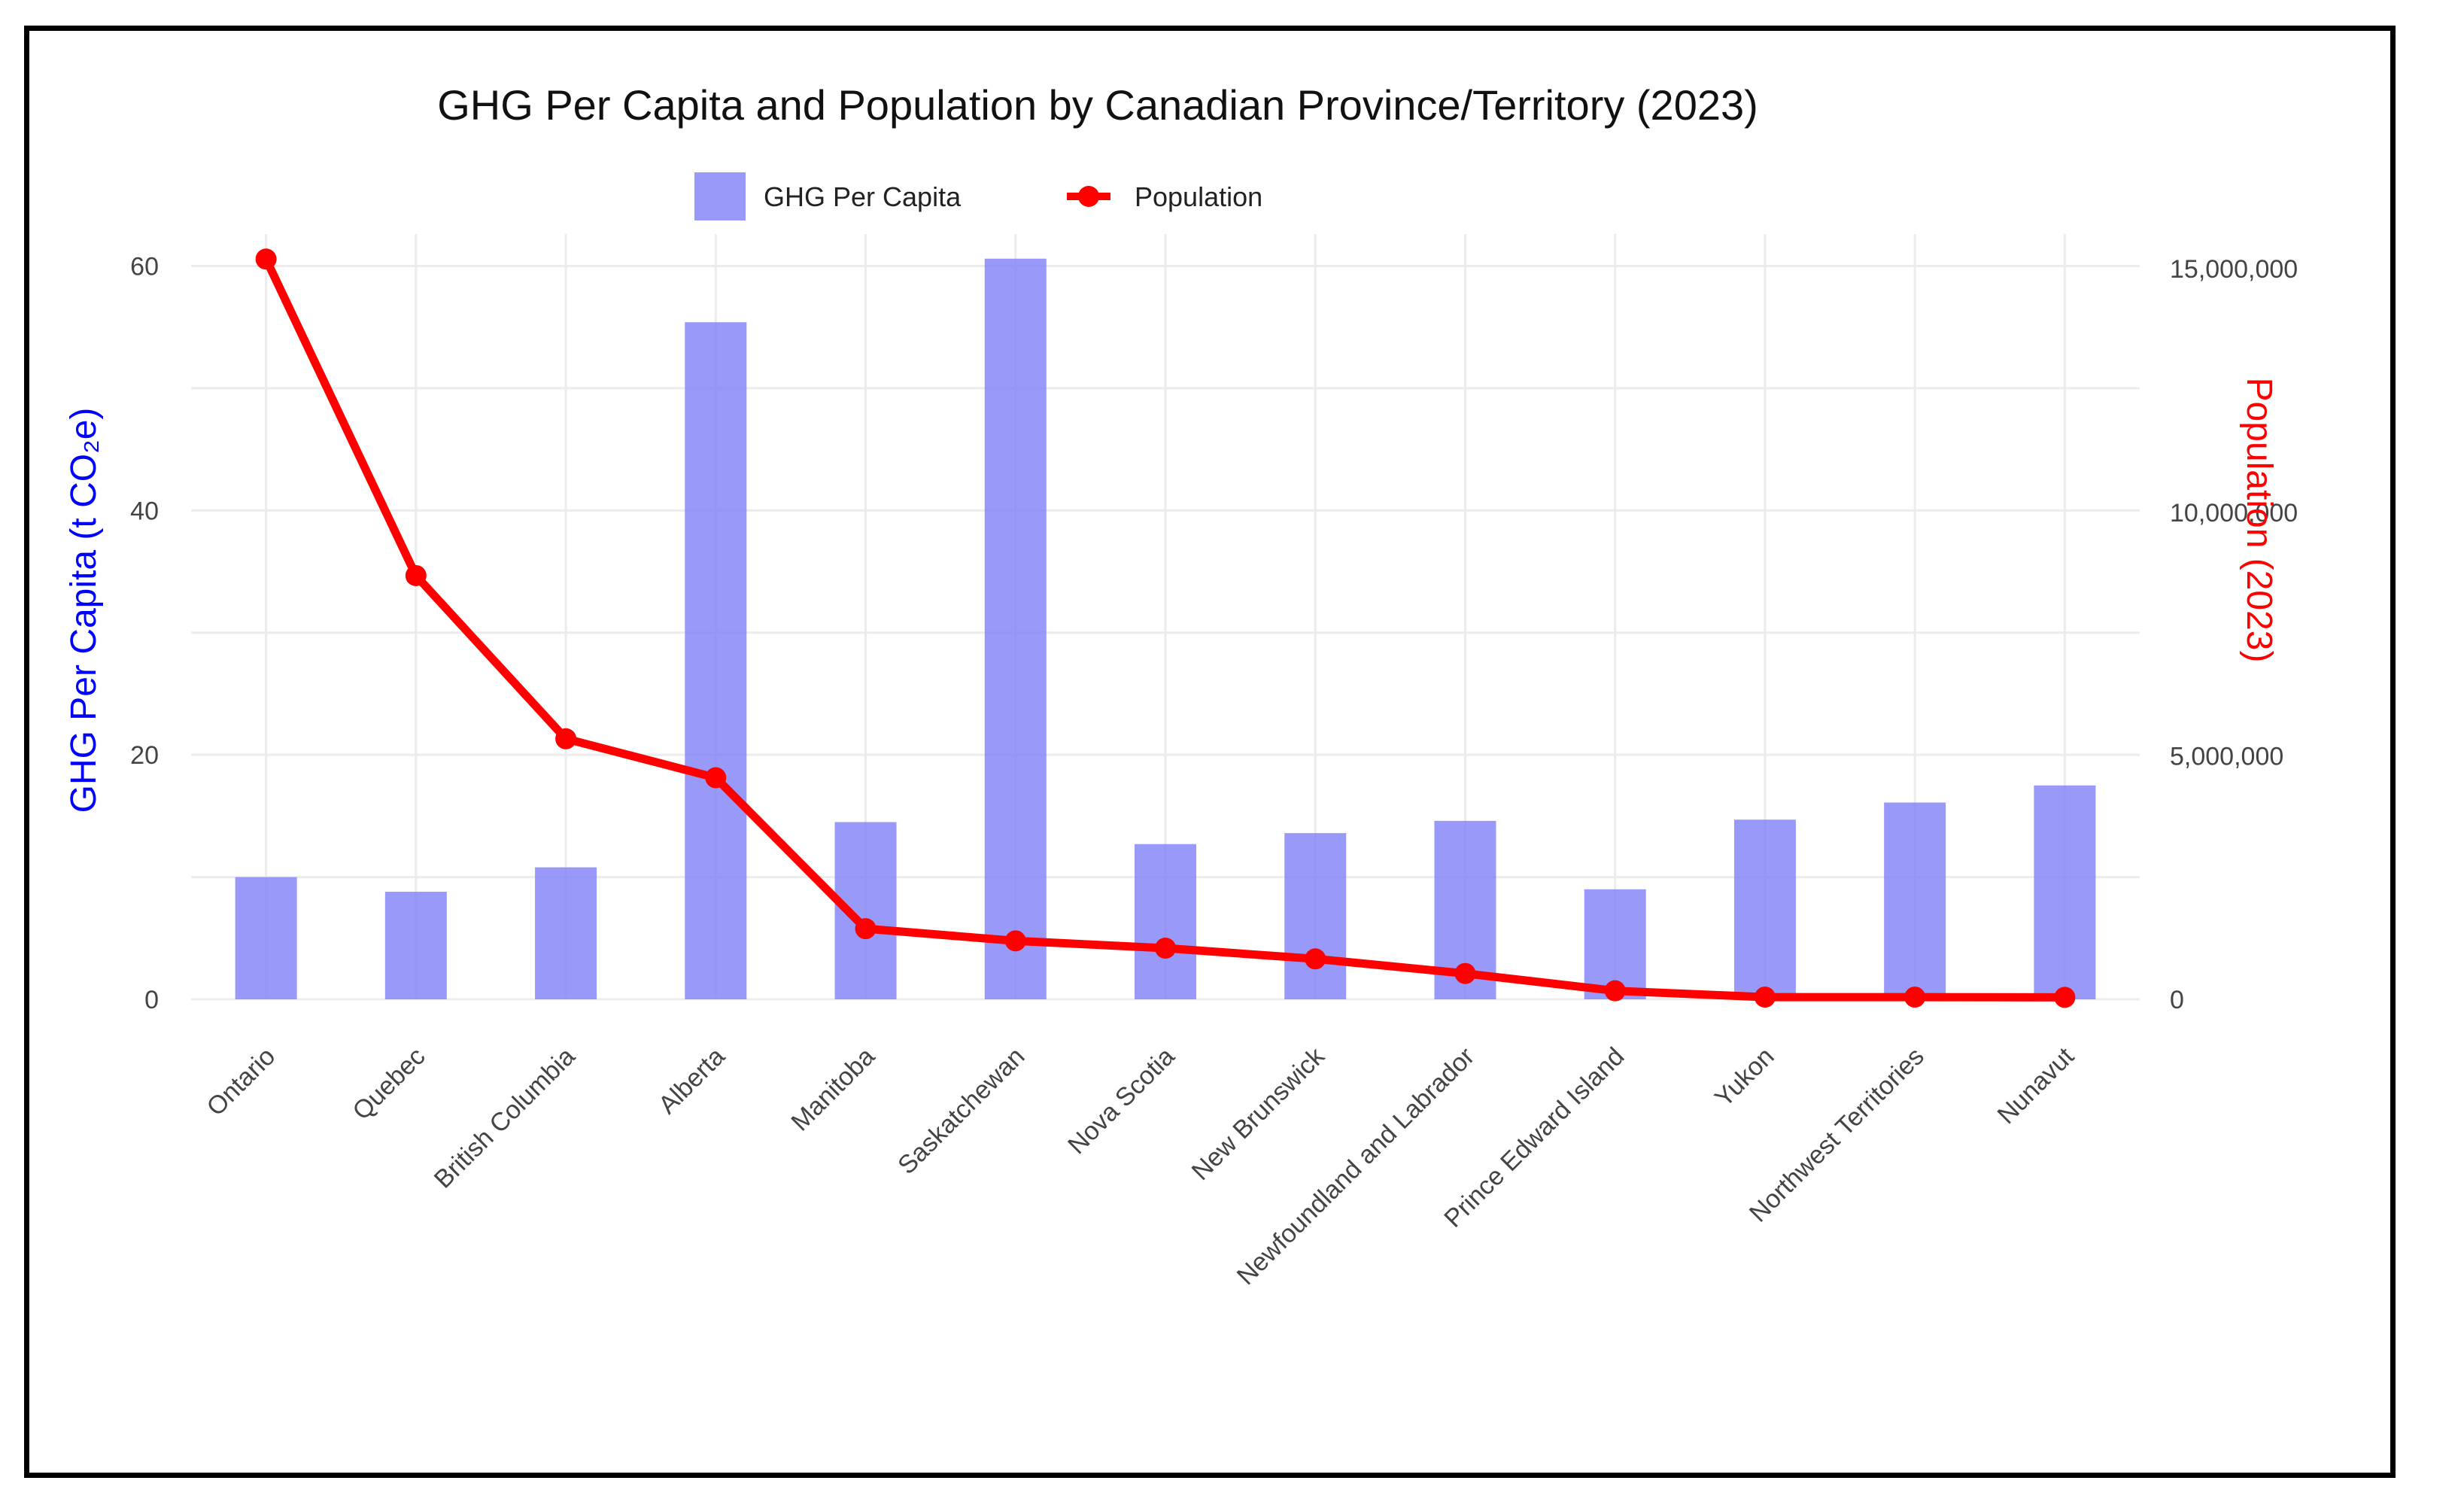 This screenshot has width=2464, height=1511. I want to click on legend-marker-population, so click(1088, 196).